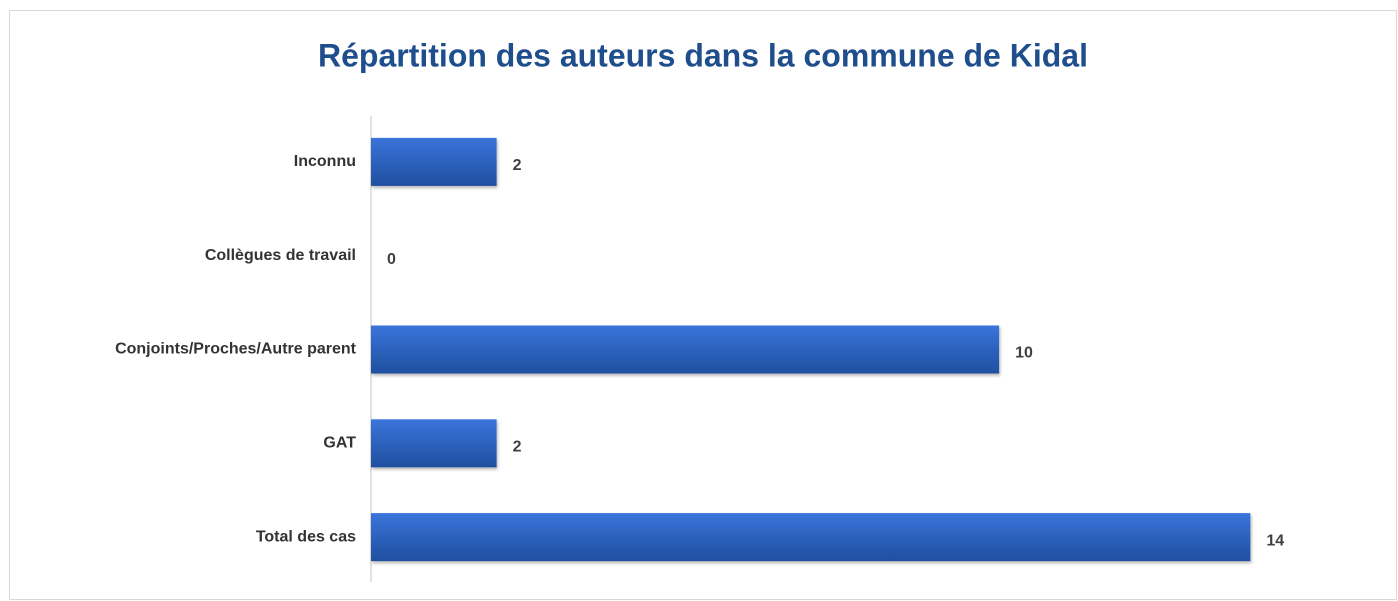 Image resolution: width=1398 pixels, height=601 pixels. Describe the element at coordinates (1024, 353) in the screenshot. I see `value-label: 10` at that location.